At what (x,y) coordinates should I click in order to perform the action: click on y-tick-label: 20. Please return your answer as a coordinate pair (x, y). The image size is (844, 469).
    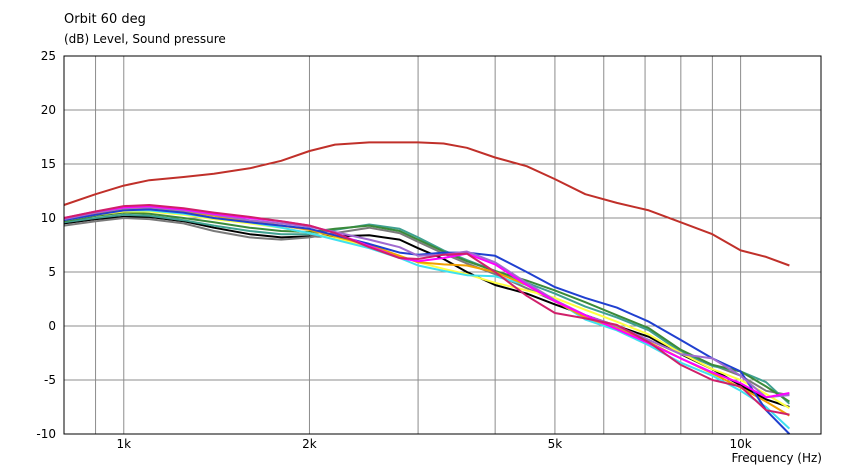
    Looking at the image, I should click on (48, 110).